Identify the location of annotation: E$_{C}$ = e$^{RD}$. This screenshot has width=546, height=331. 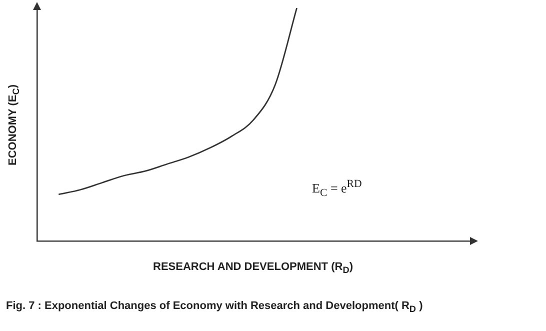
(337, 188).